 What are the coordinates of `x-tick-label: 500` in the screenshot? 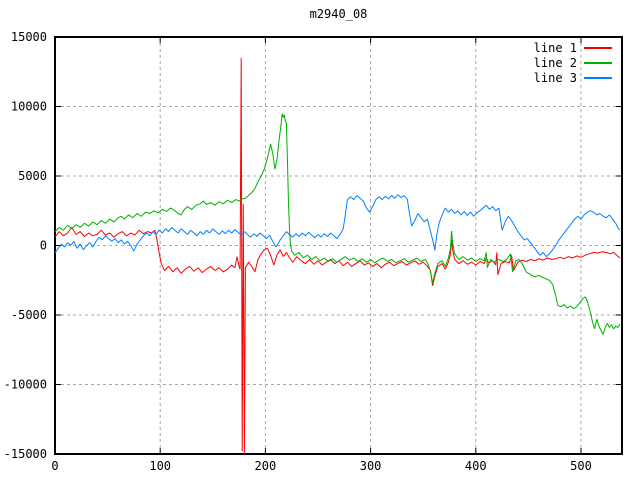 It's located at (581, 466).